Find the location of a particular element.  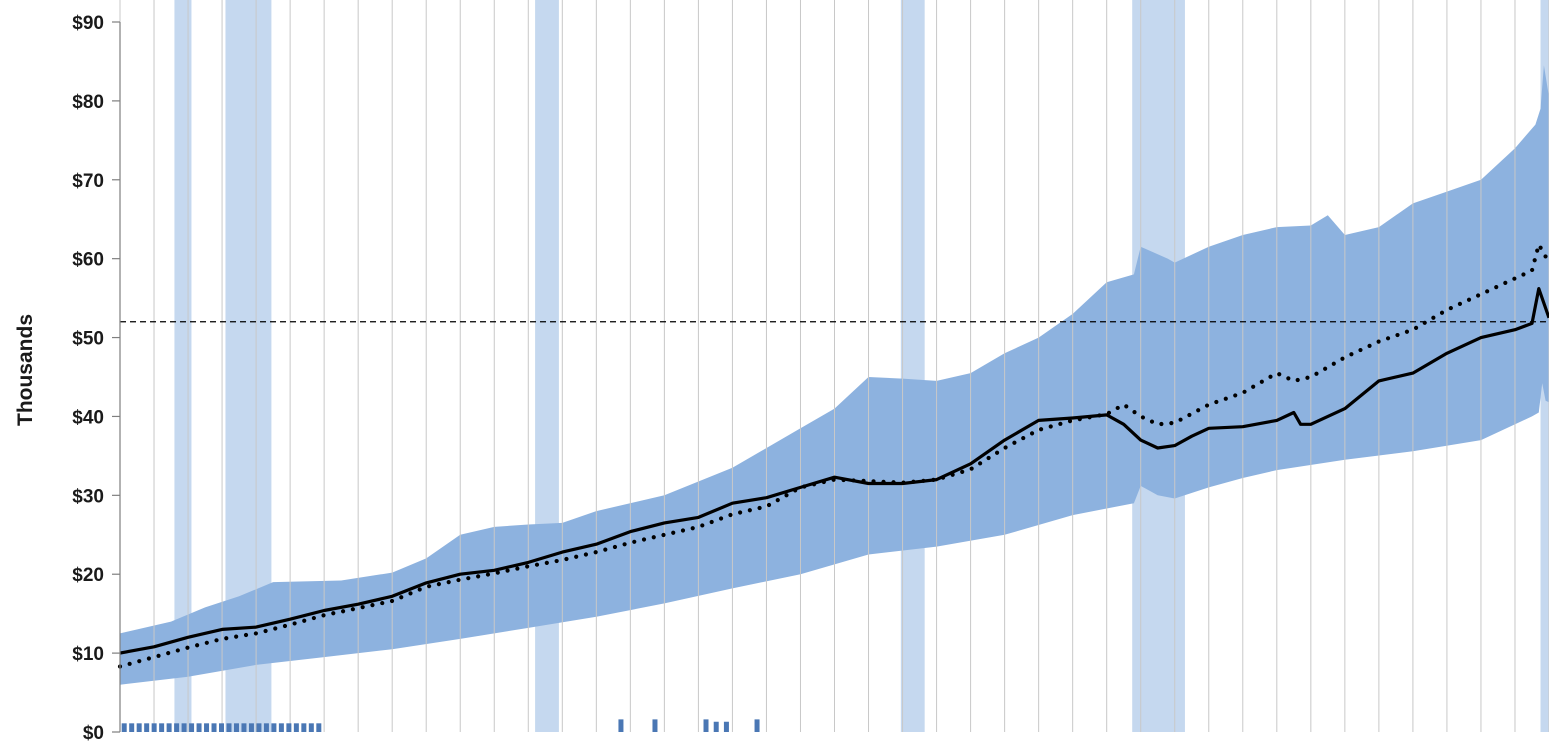

y-tick-label-6: $60 is located at coordinates (88, 260).